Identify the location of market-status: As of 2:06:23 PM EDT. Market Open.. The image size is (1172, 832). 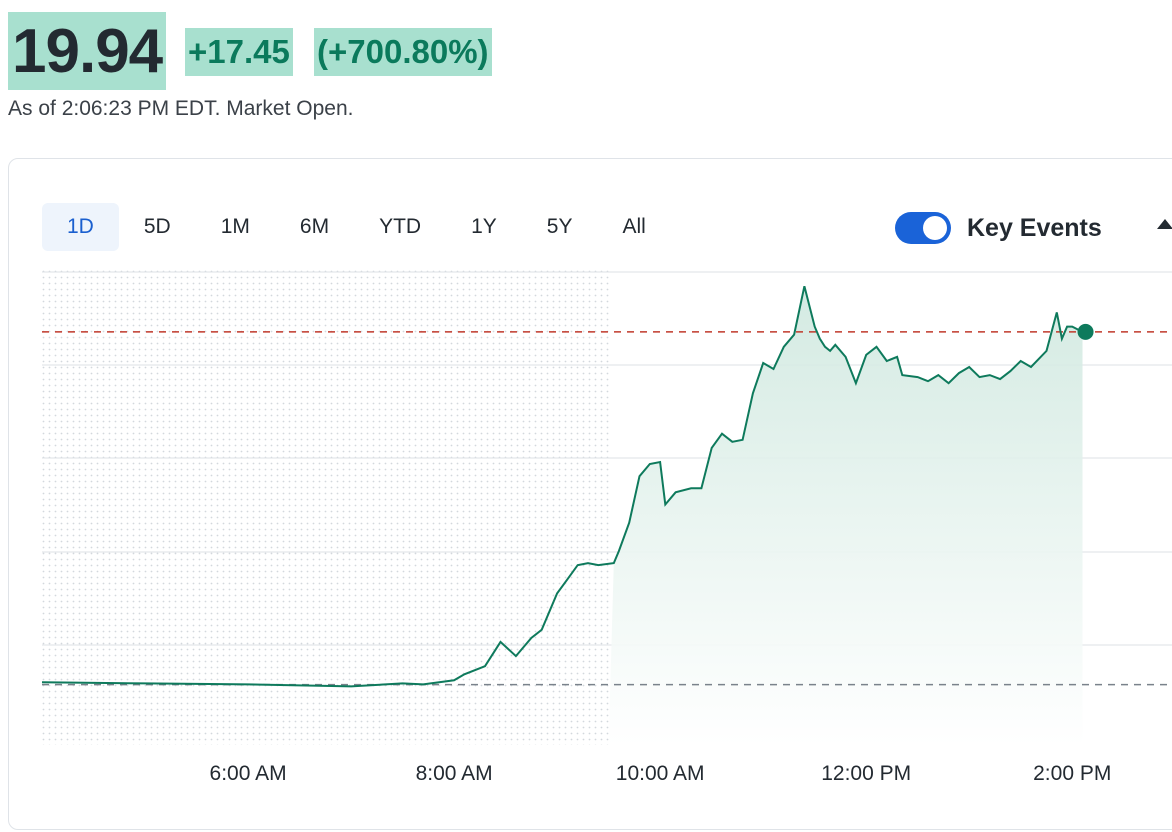
(181, 108).